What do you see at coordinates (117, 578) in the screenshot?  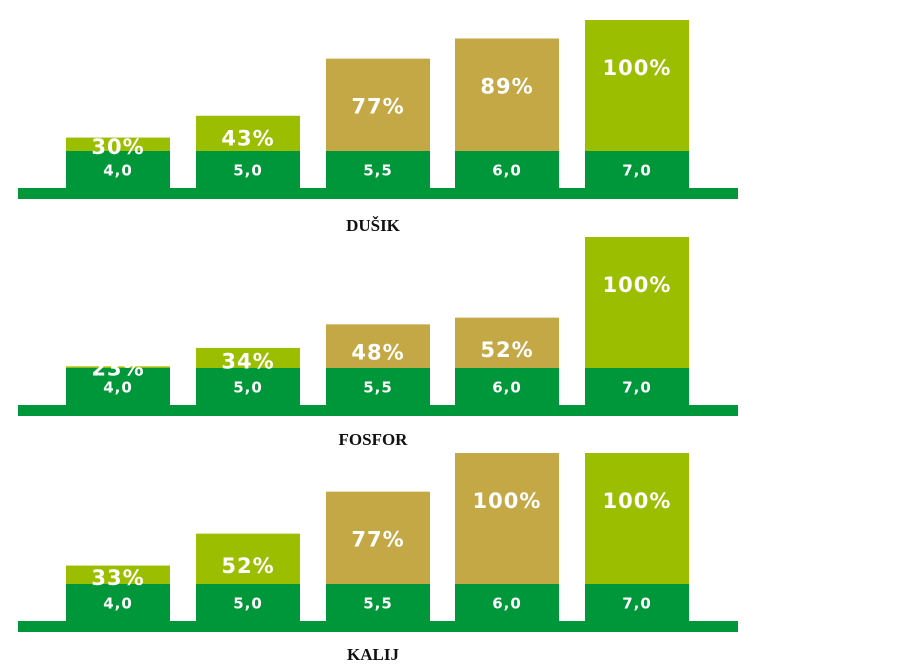 I see `value-label-1: 33%` at bounding box center [117, 578].